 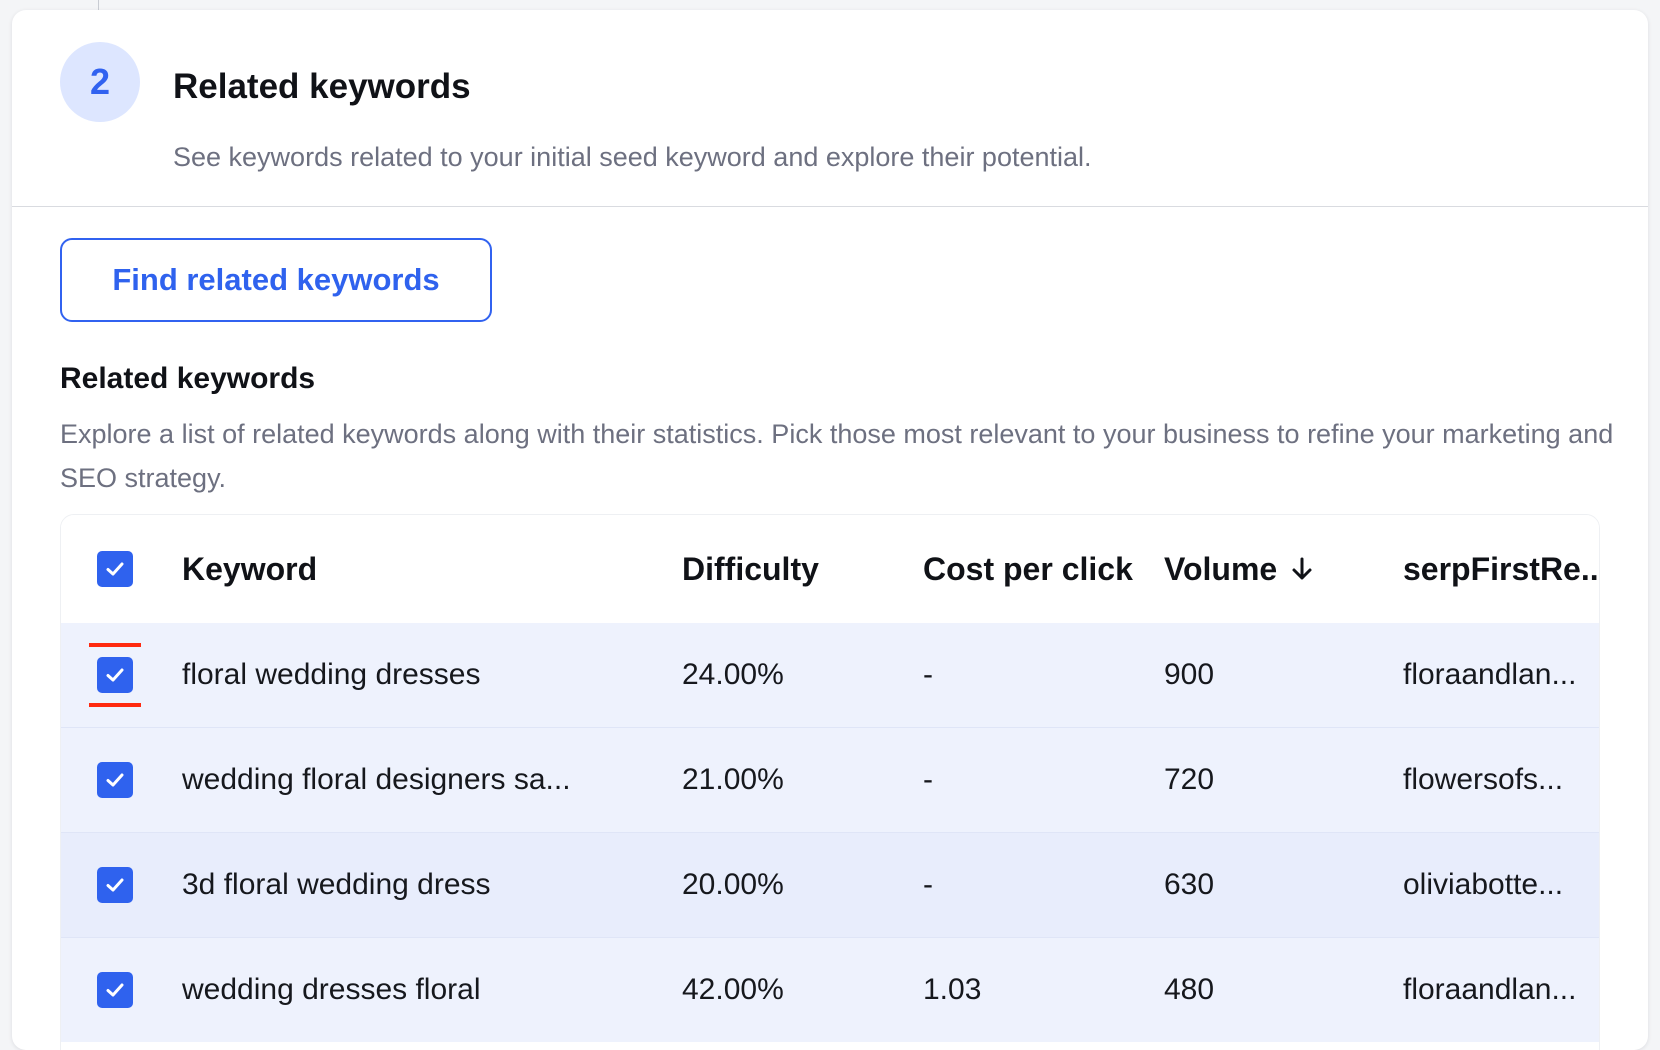 What do you see at coordinates (1221, 568) in the screenshot?
I see `column-header-label: Volume` at bounding box center [1221, 568].